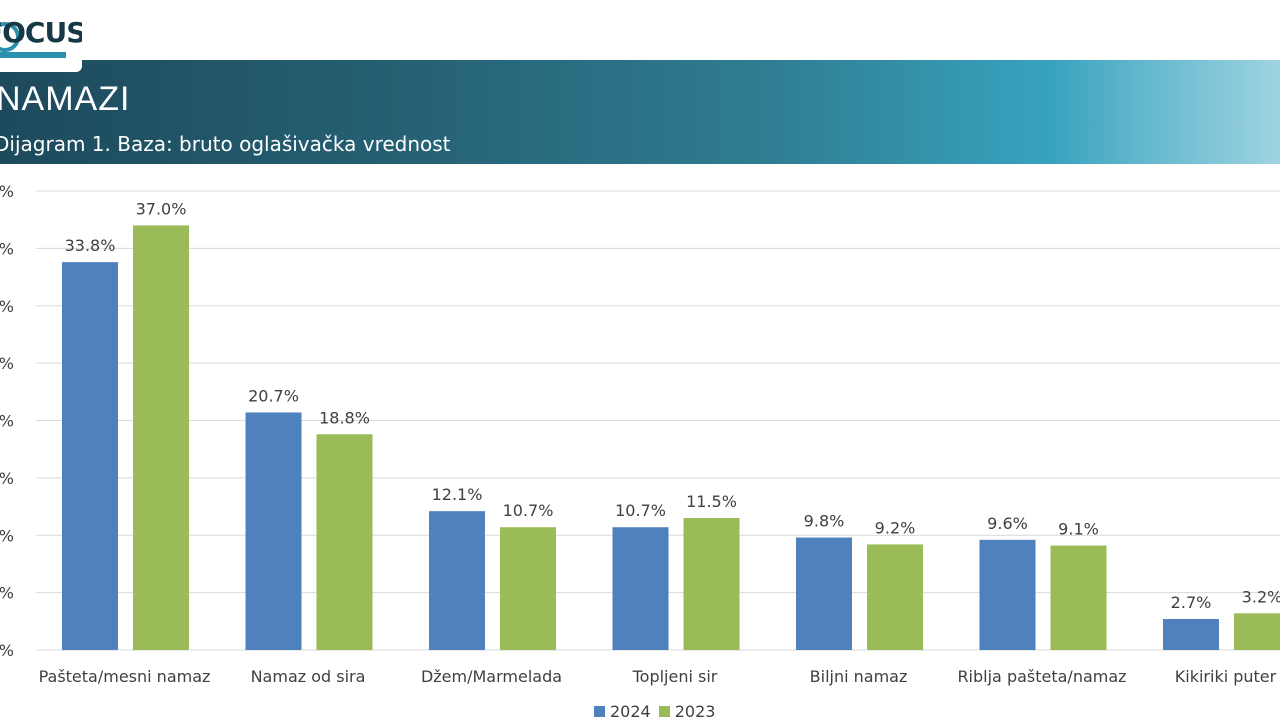 The width and height of the screenshot is (1280, 722). I want to click on data-label-2023: 10.7%, so click(528, 510).